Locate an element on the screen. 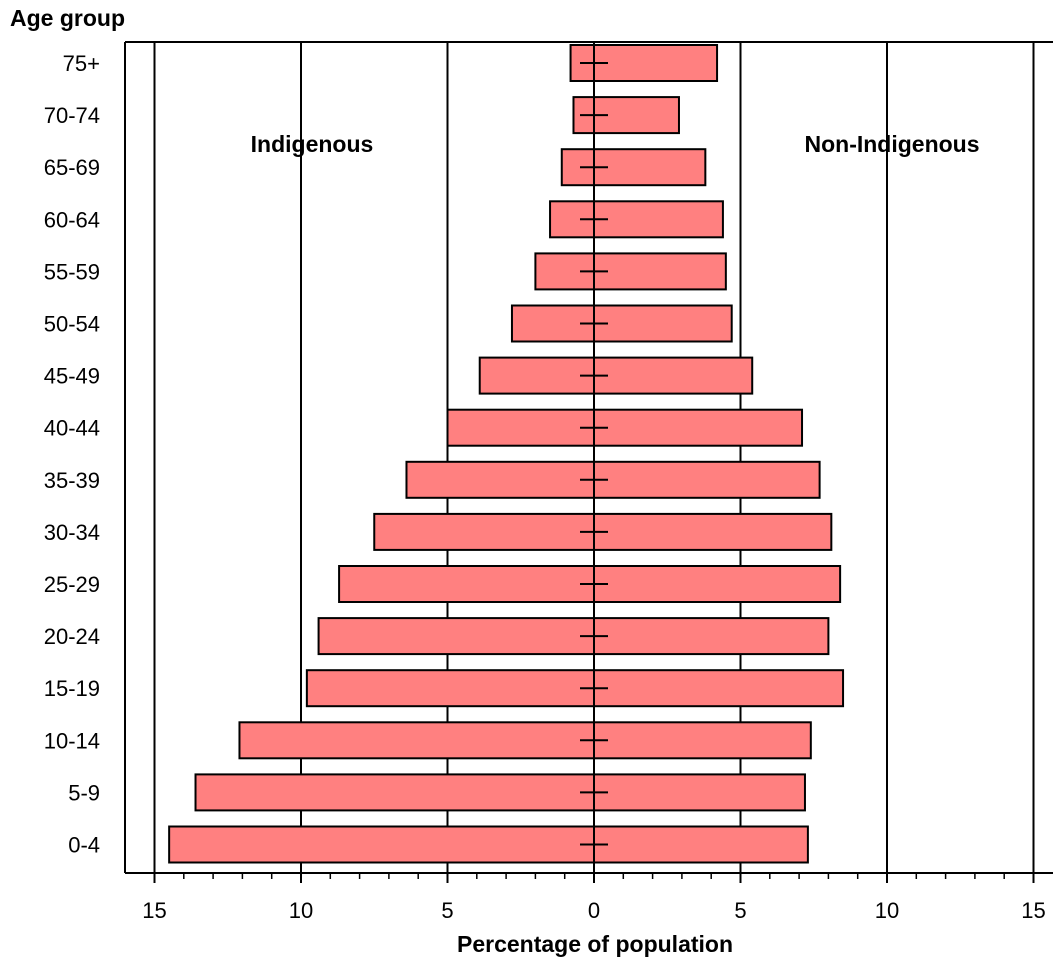  category-label: 45-49 is located at coordinates (72, 376).